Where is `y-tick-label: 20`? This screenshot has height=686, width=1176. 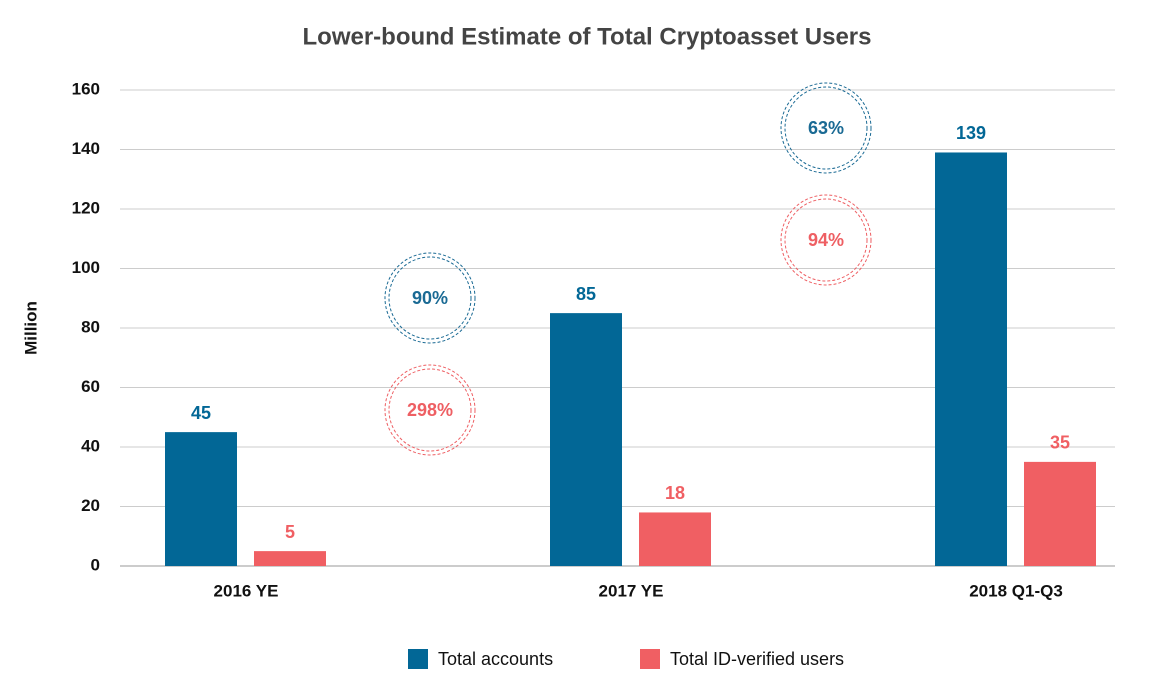
y-tick-label: 20 is located at coordinates (90, 505).